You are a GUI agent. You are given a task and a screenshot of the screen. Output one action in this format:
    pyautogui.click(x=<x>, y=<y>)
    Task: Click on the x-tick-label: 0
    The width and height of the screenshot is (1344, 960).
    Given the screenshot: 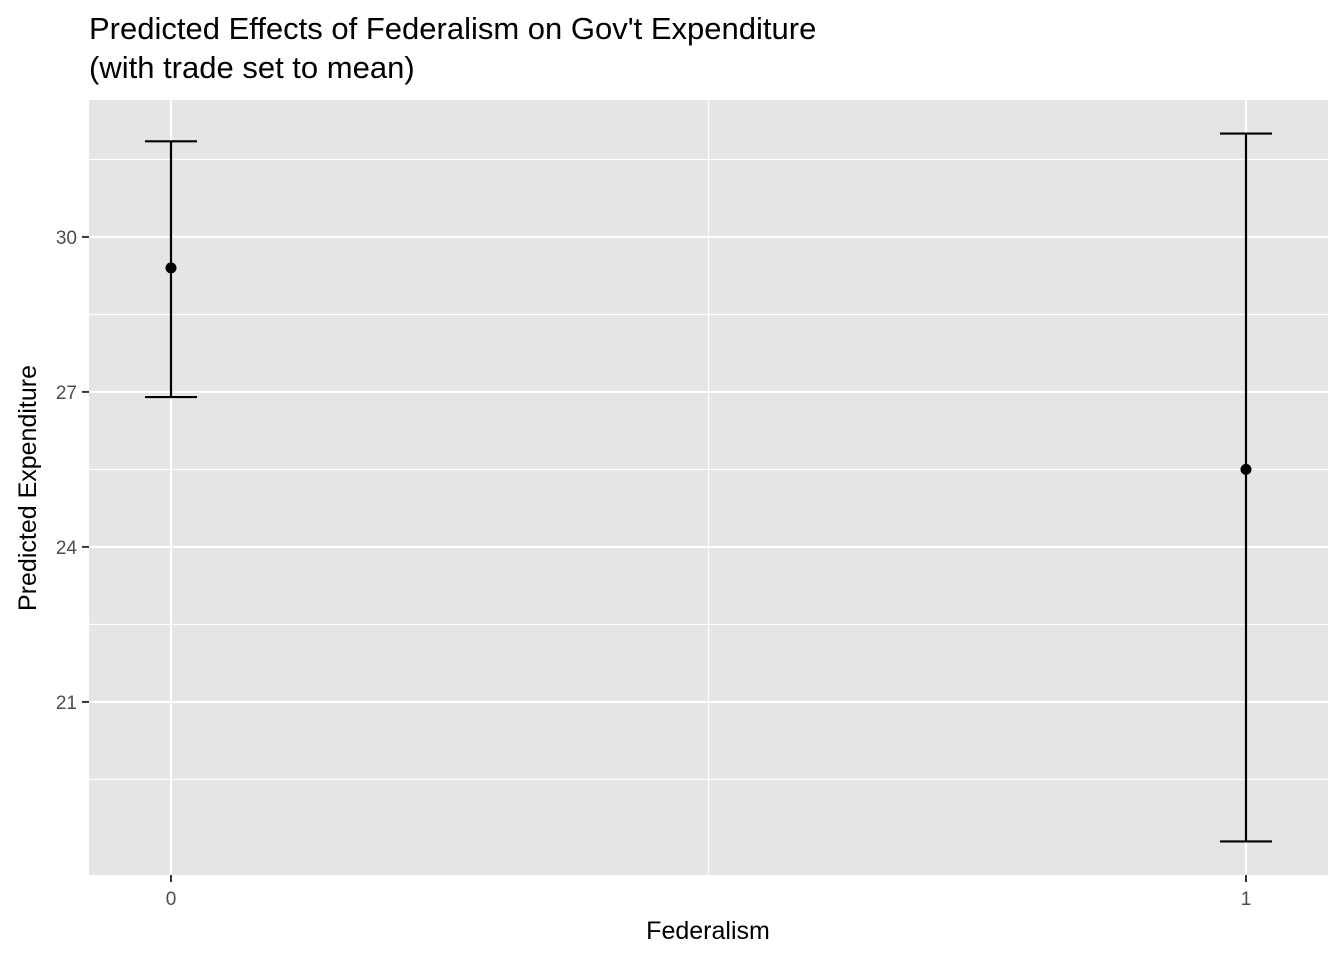 What is the action you would take?
    pyautogui.click(x=171, y=899)
    